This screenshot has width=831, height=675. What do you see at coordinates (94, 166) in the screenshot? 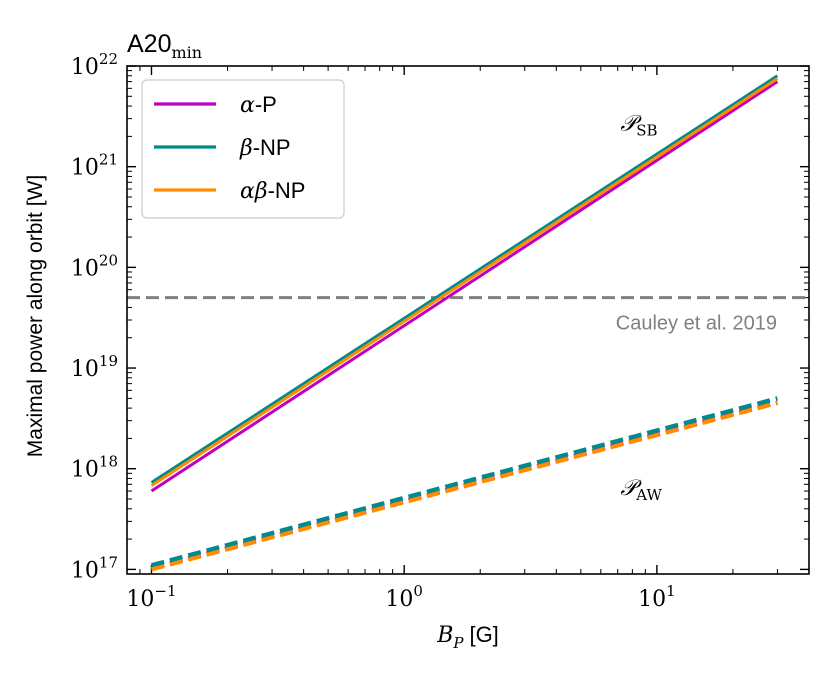
I see `y-tick-label: 1021` at bounding box center [94, 166].